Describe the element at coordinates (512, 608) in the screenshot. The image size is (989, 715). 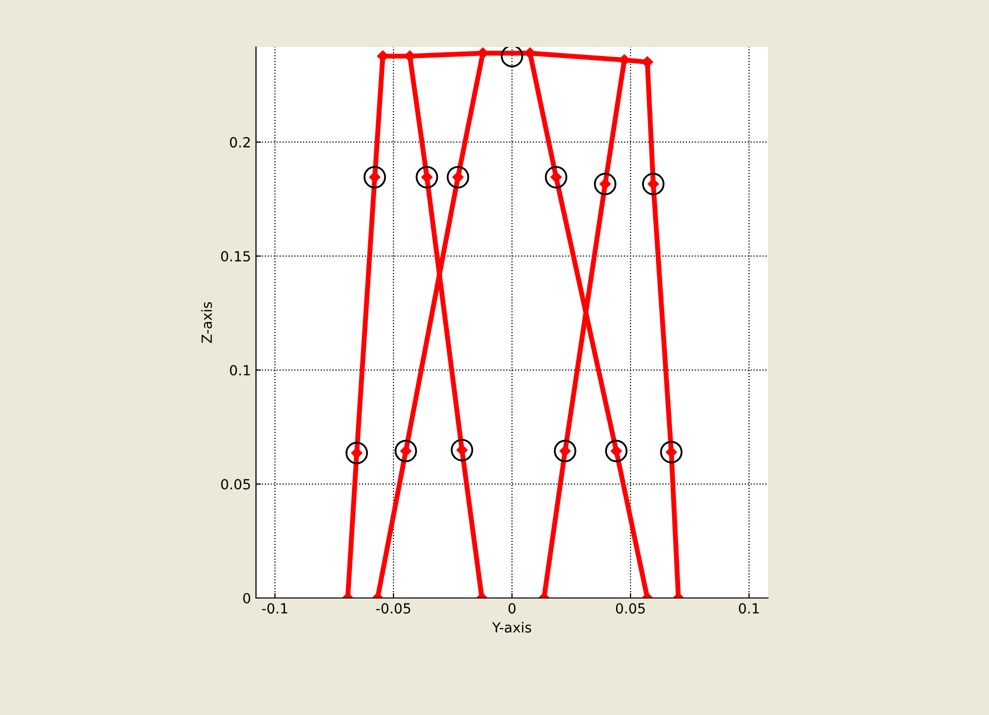
I see `x-tick-label: 0` at that location.